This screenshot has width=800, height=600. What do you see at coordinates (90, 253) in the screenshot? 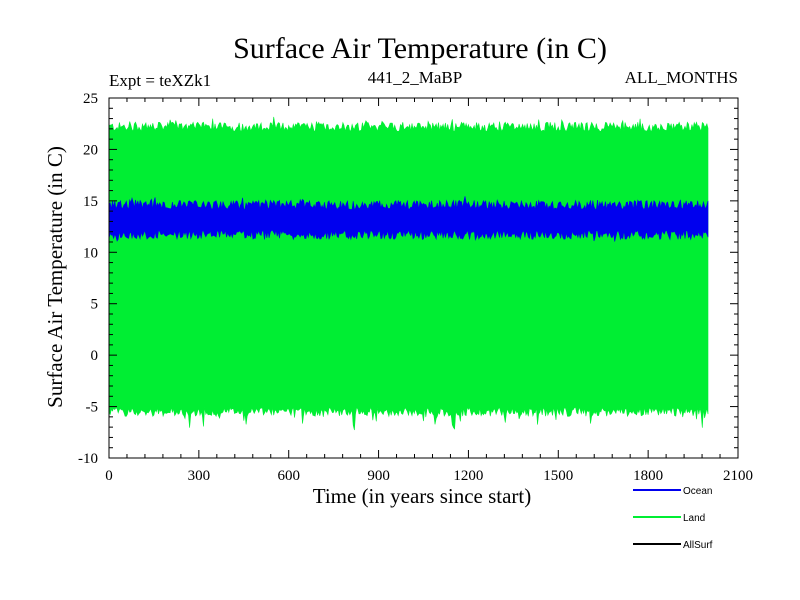
I see `y-tick-label: 10` at bounding box center [90, 253].